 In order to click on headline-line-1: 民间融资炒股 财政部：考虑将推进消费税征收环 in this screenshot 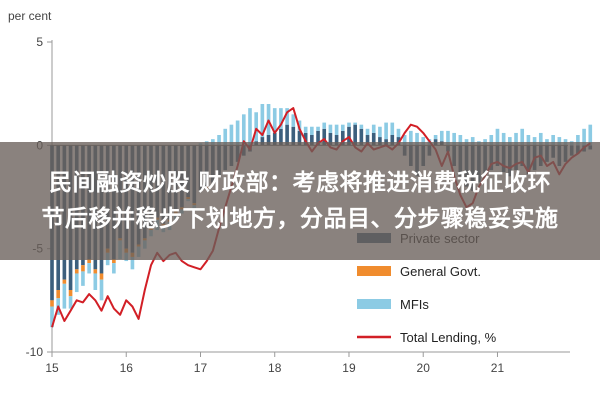, I will do `click(299, 183)`.